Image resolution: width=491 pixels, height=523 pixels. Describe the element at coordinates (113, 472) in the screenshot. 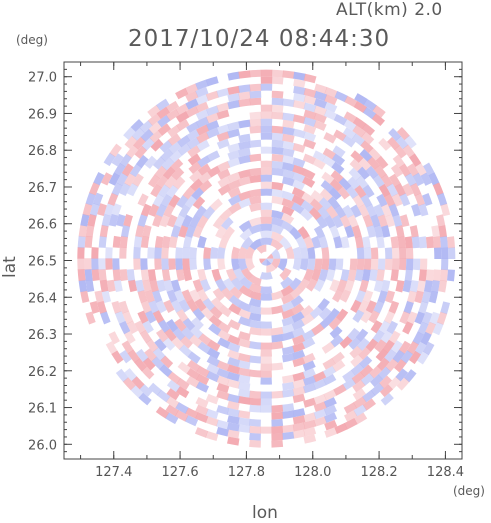

I see `x-tick-label: 127.4` at that location.